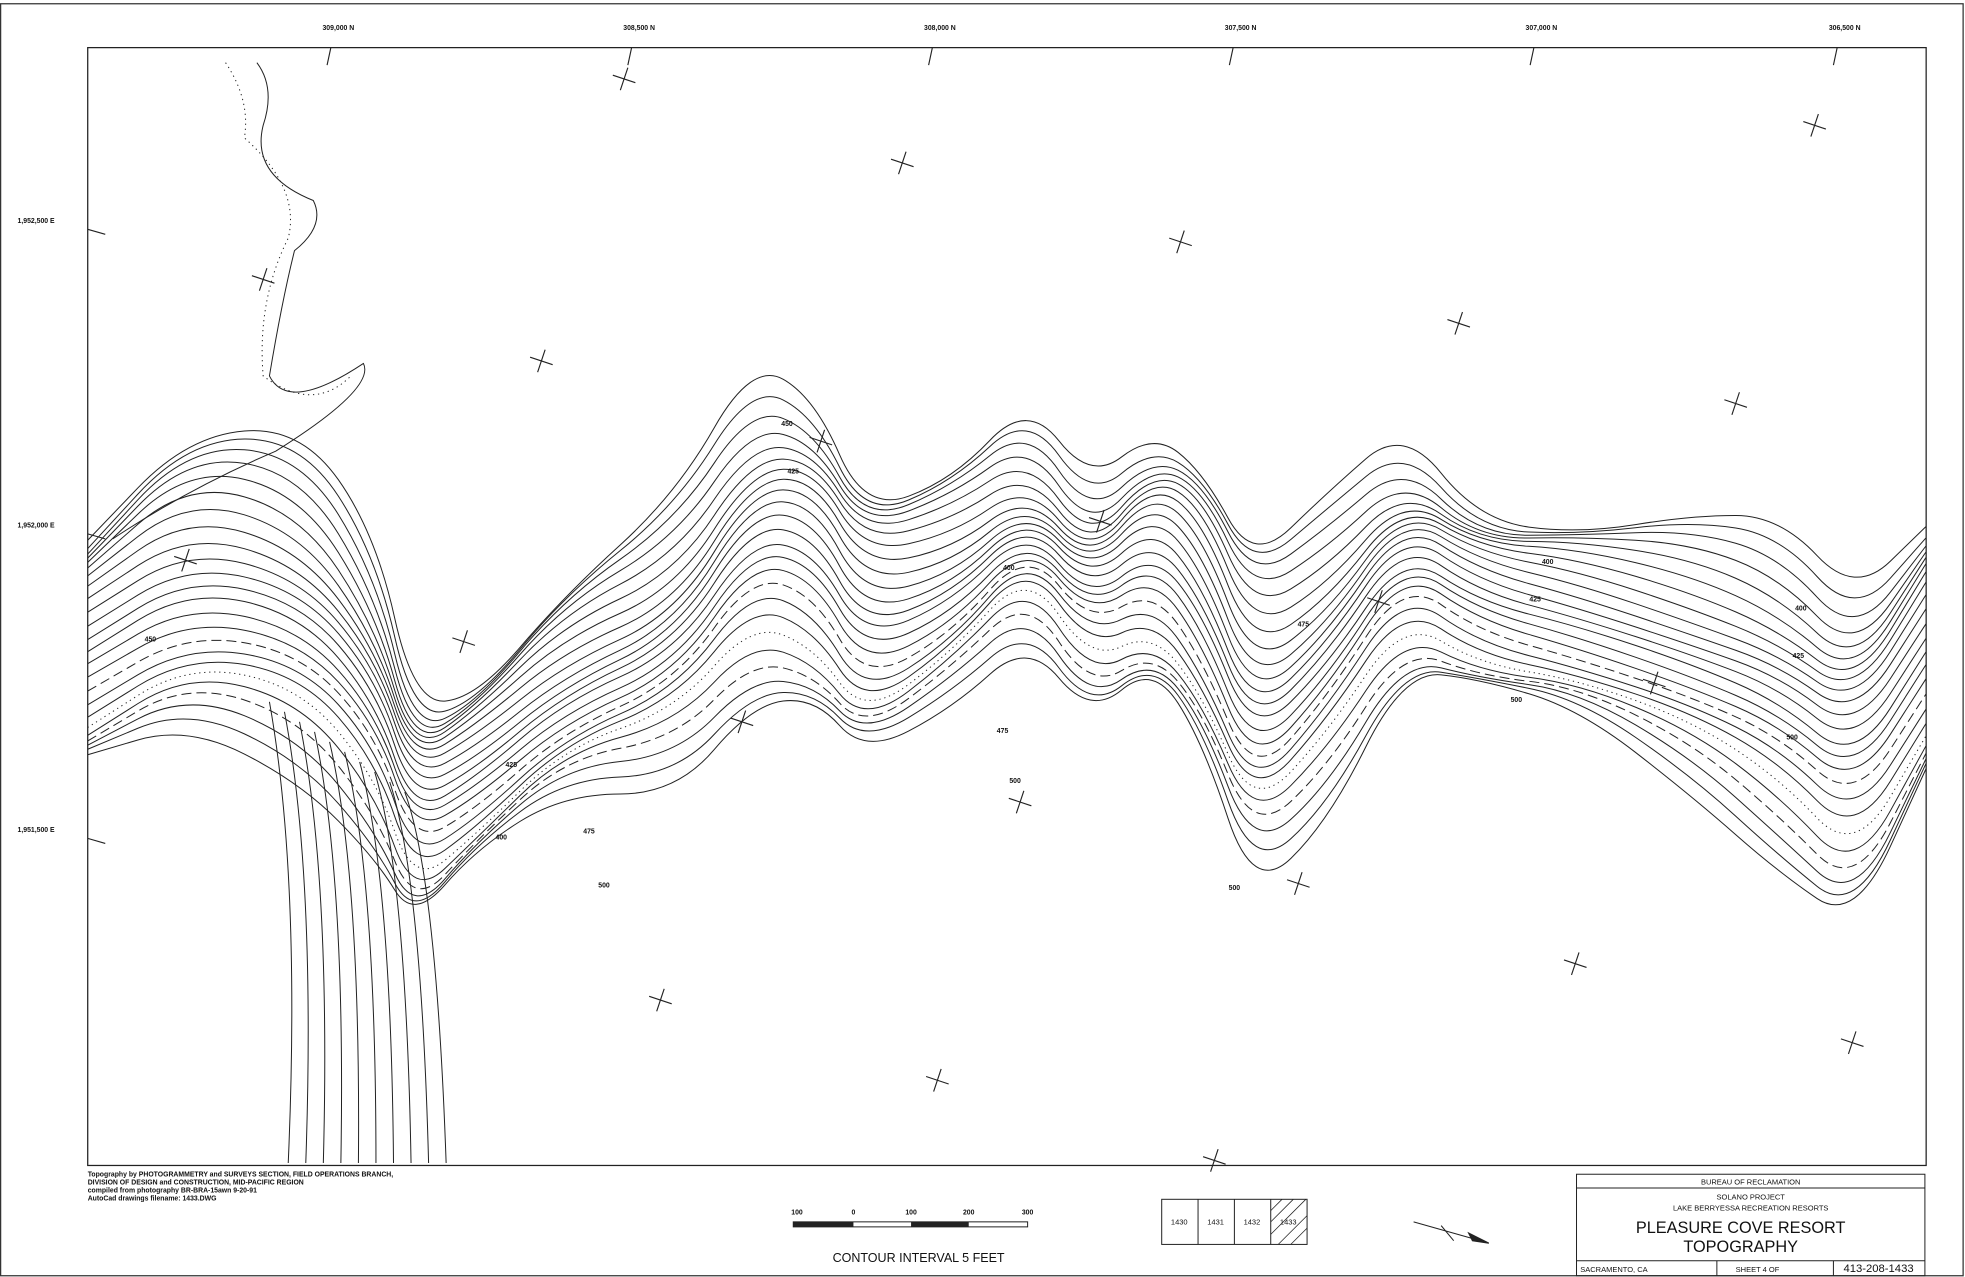  Describe the element at coordinates (36, 830) in the screenshot. I see `grid-label-left: 1,951,500 E` at that location.